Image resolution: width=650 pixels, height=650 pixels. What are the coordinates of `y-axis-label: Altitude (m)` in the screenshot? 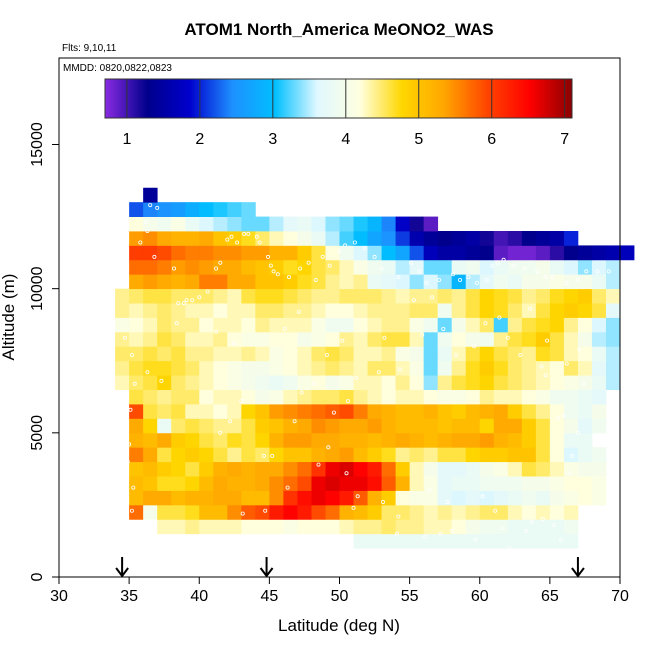 It's located at (9, 317).